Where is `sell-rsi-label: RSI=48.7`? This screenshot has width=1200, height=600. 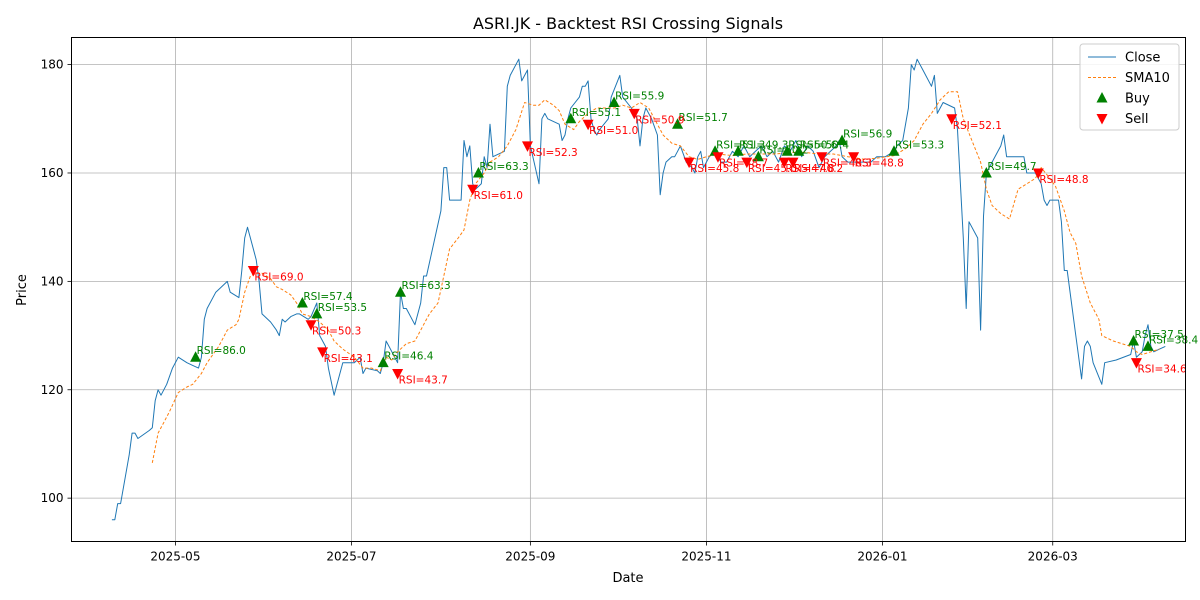 sell-rsi-label: RSI=48.7 is located at coordinates (743, 164).